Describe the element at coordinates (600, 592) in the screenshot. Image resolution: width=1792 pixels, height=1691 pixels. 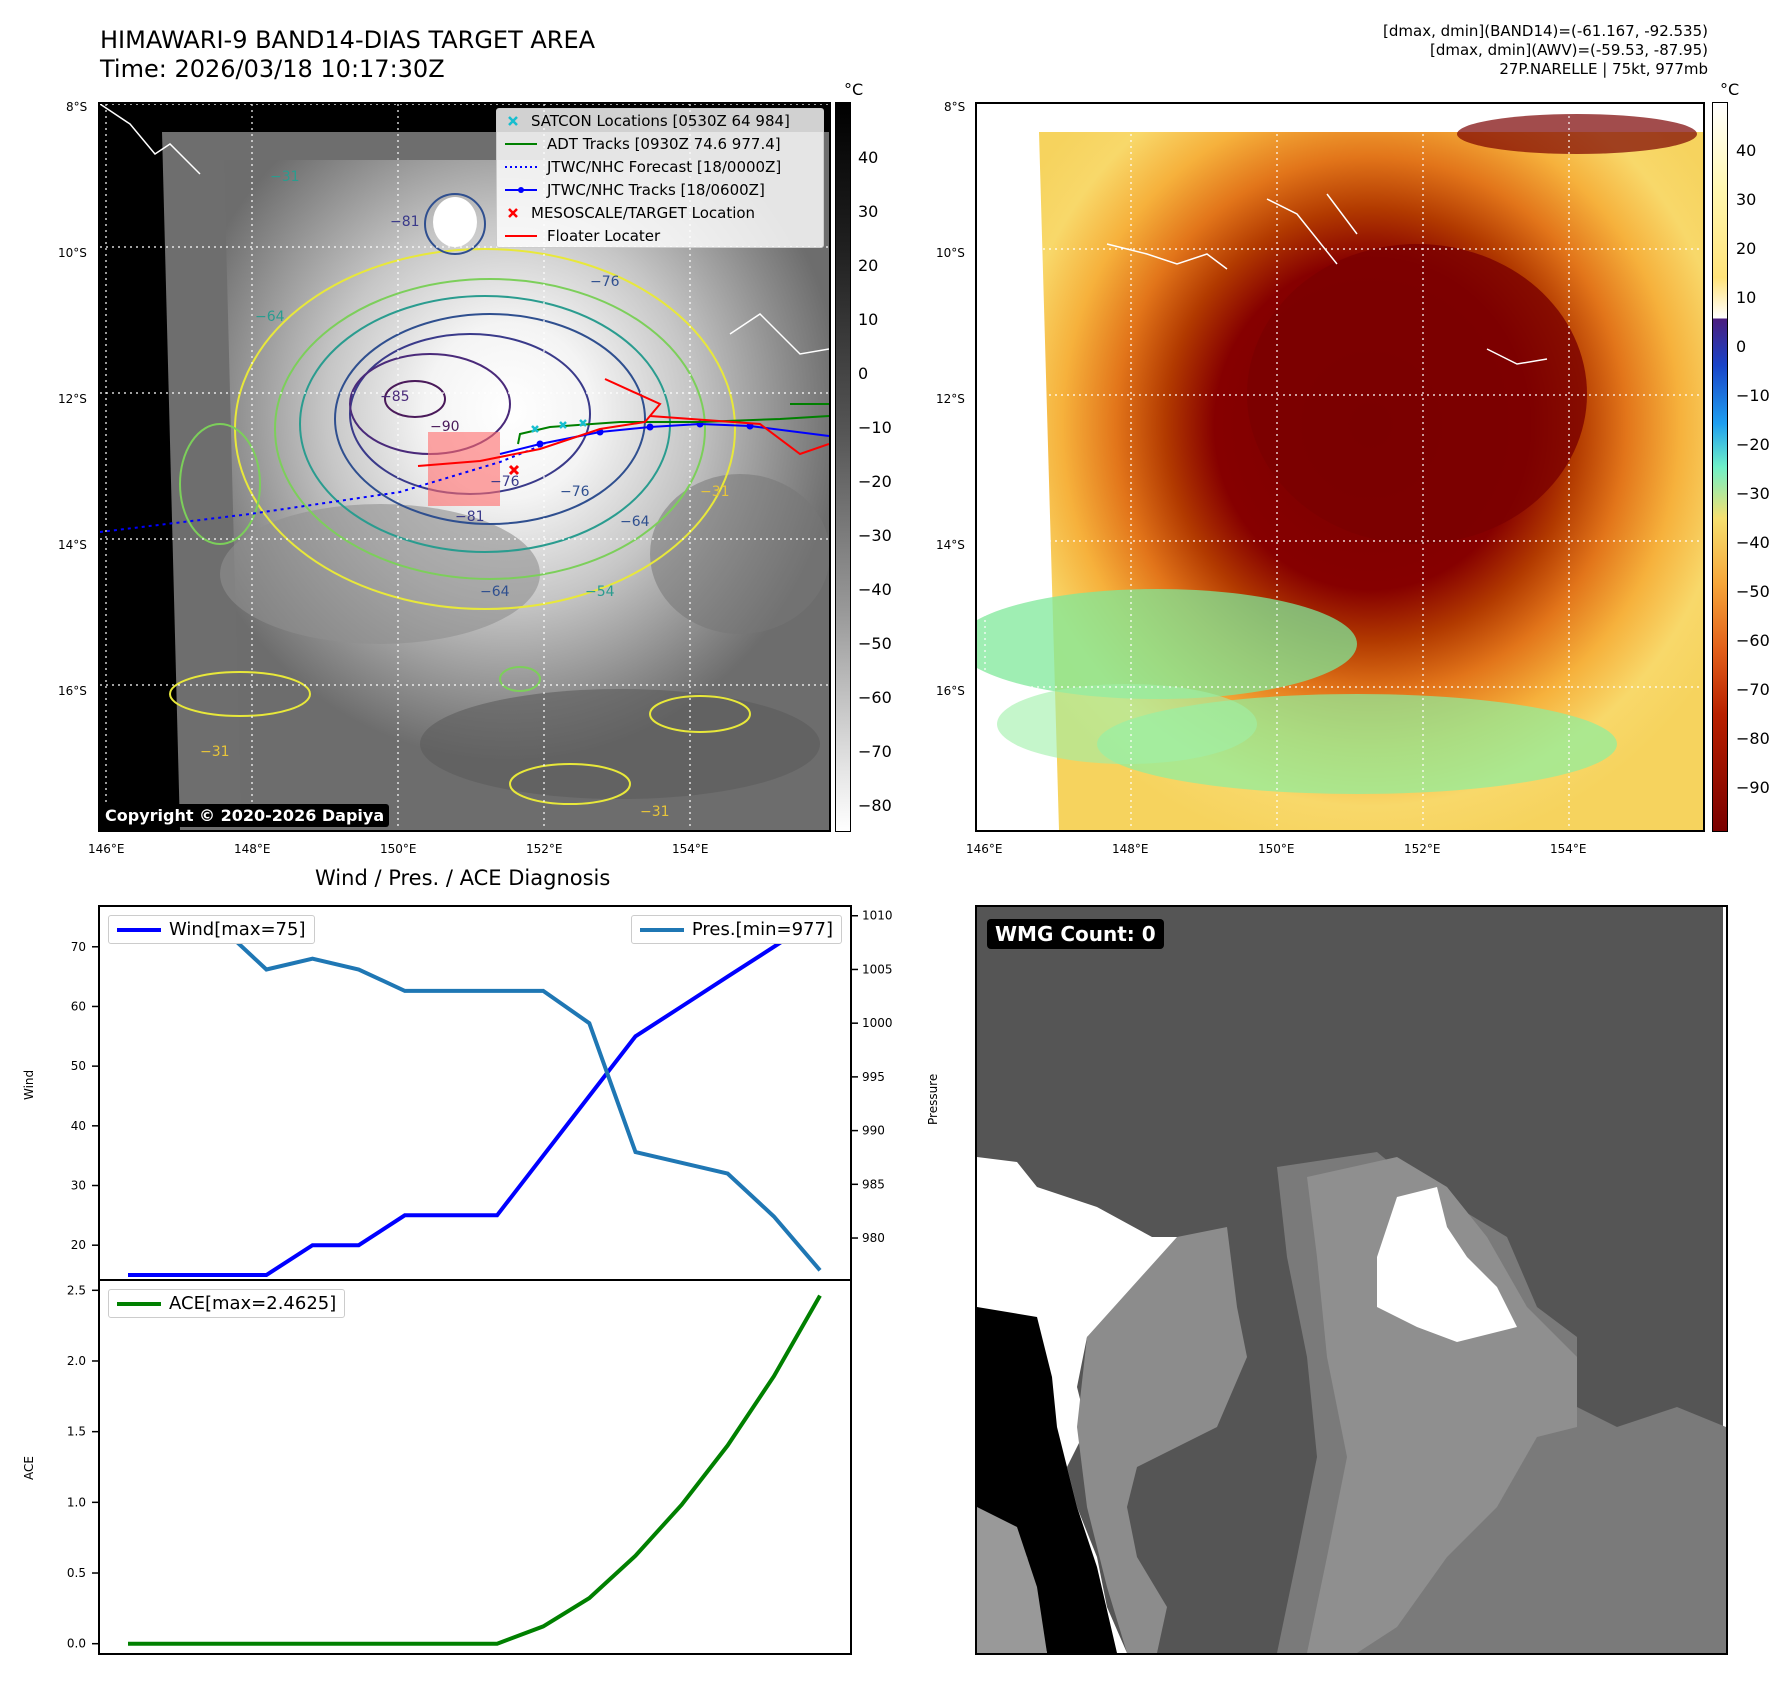
I see `contour-label: −54` at that location.